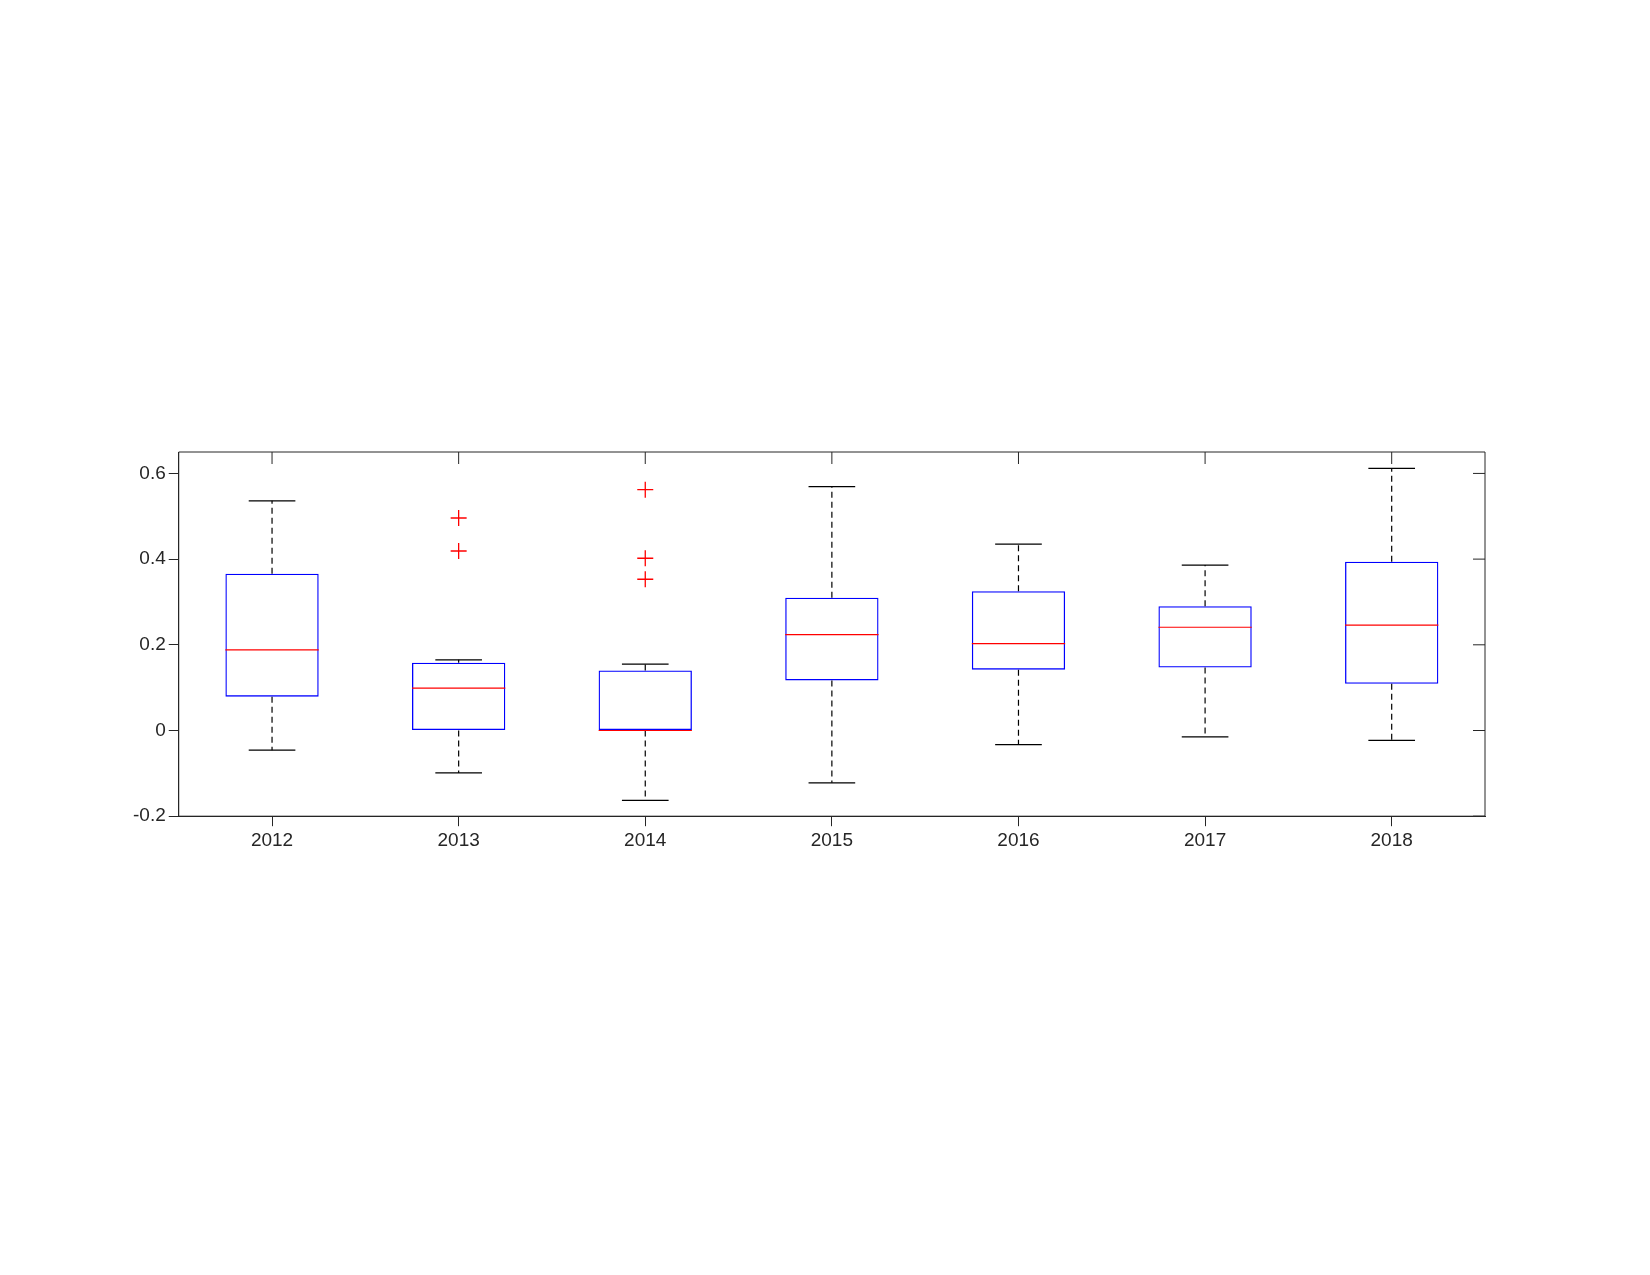 This screenshot has width=1650, height=1275. I want to click on x-tick-label: 2014, so click(645, 839).